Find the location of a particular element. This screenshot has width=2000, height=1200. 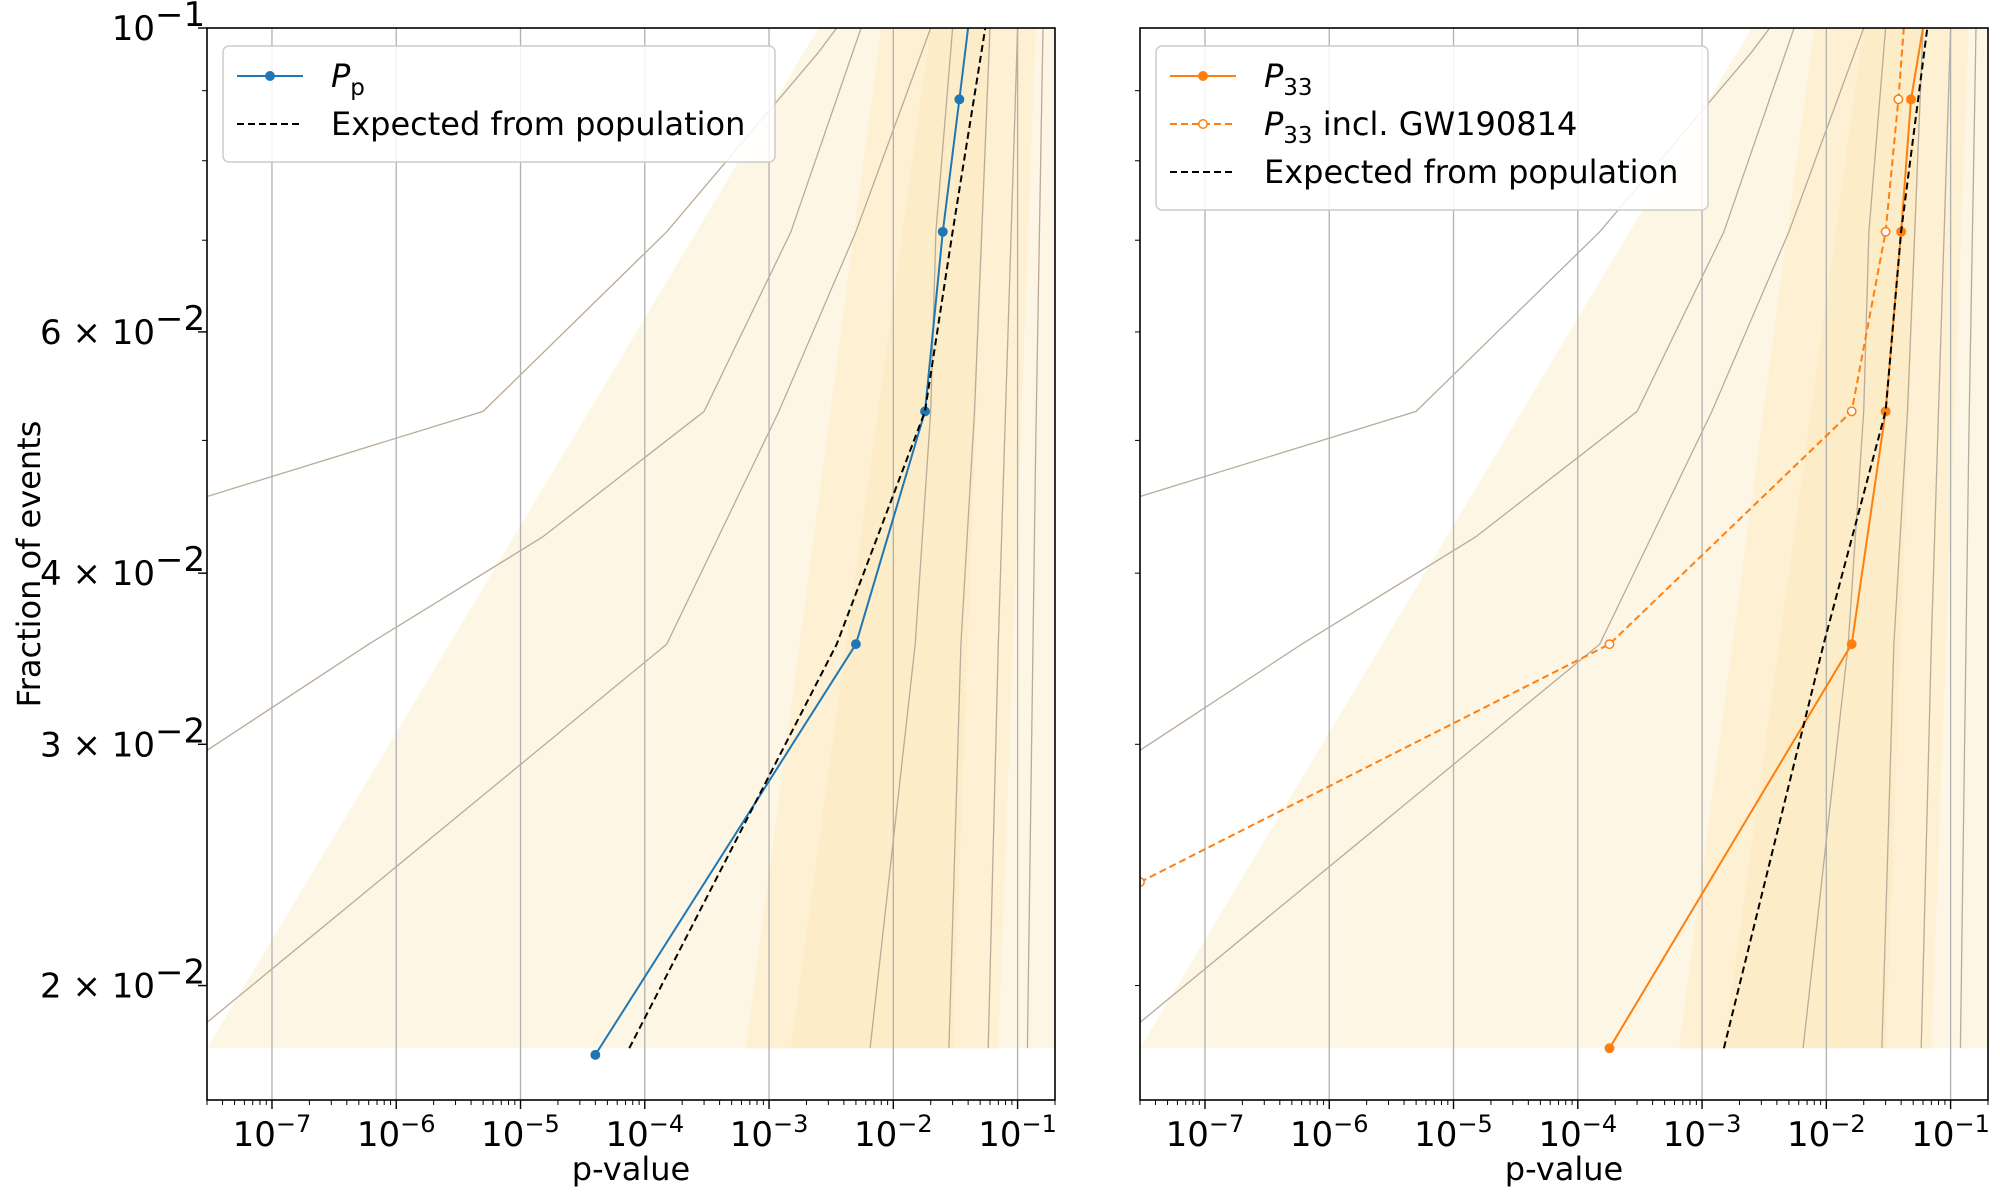

legend: Pp Expected from population is located at coordinates (499, 104).